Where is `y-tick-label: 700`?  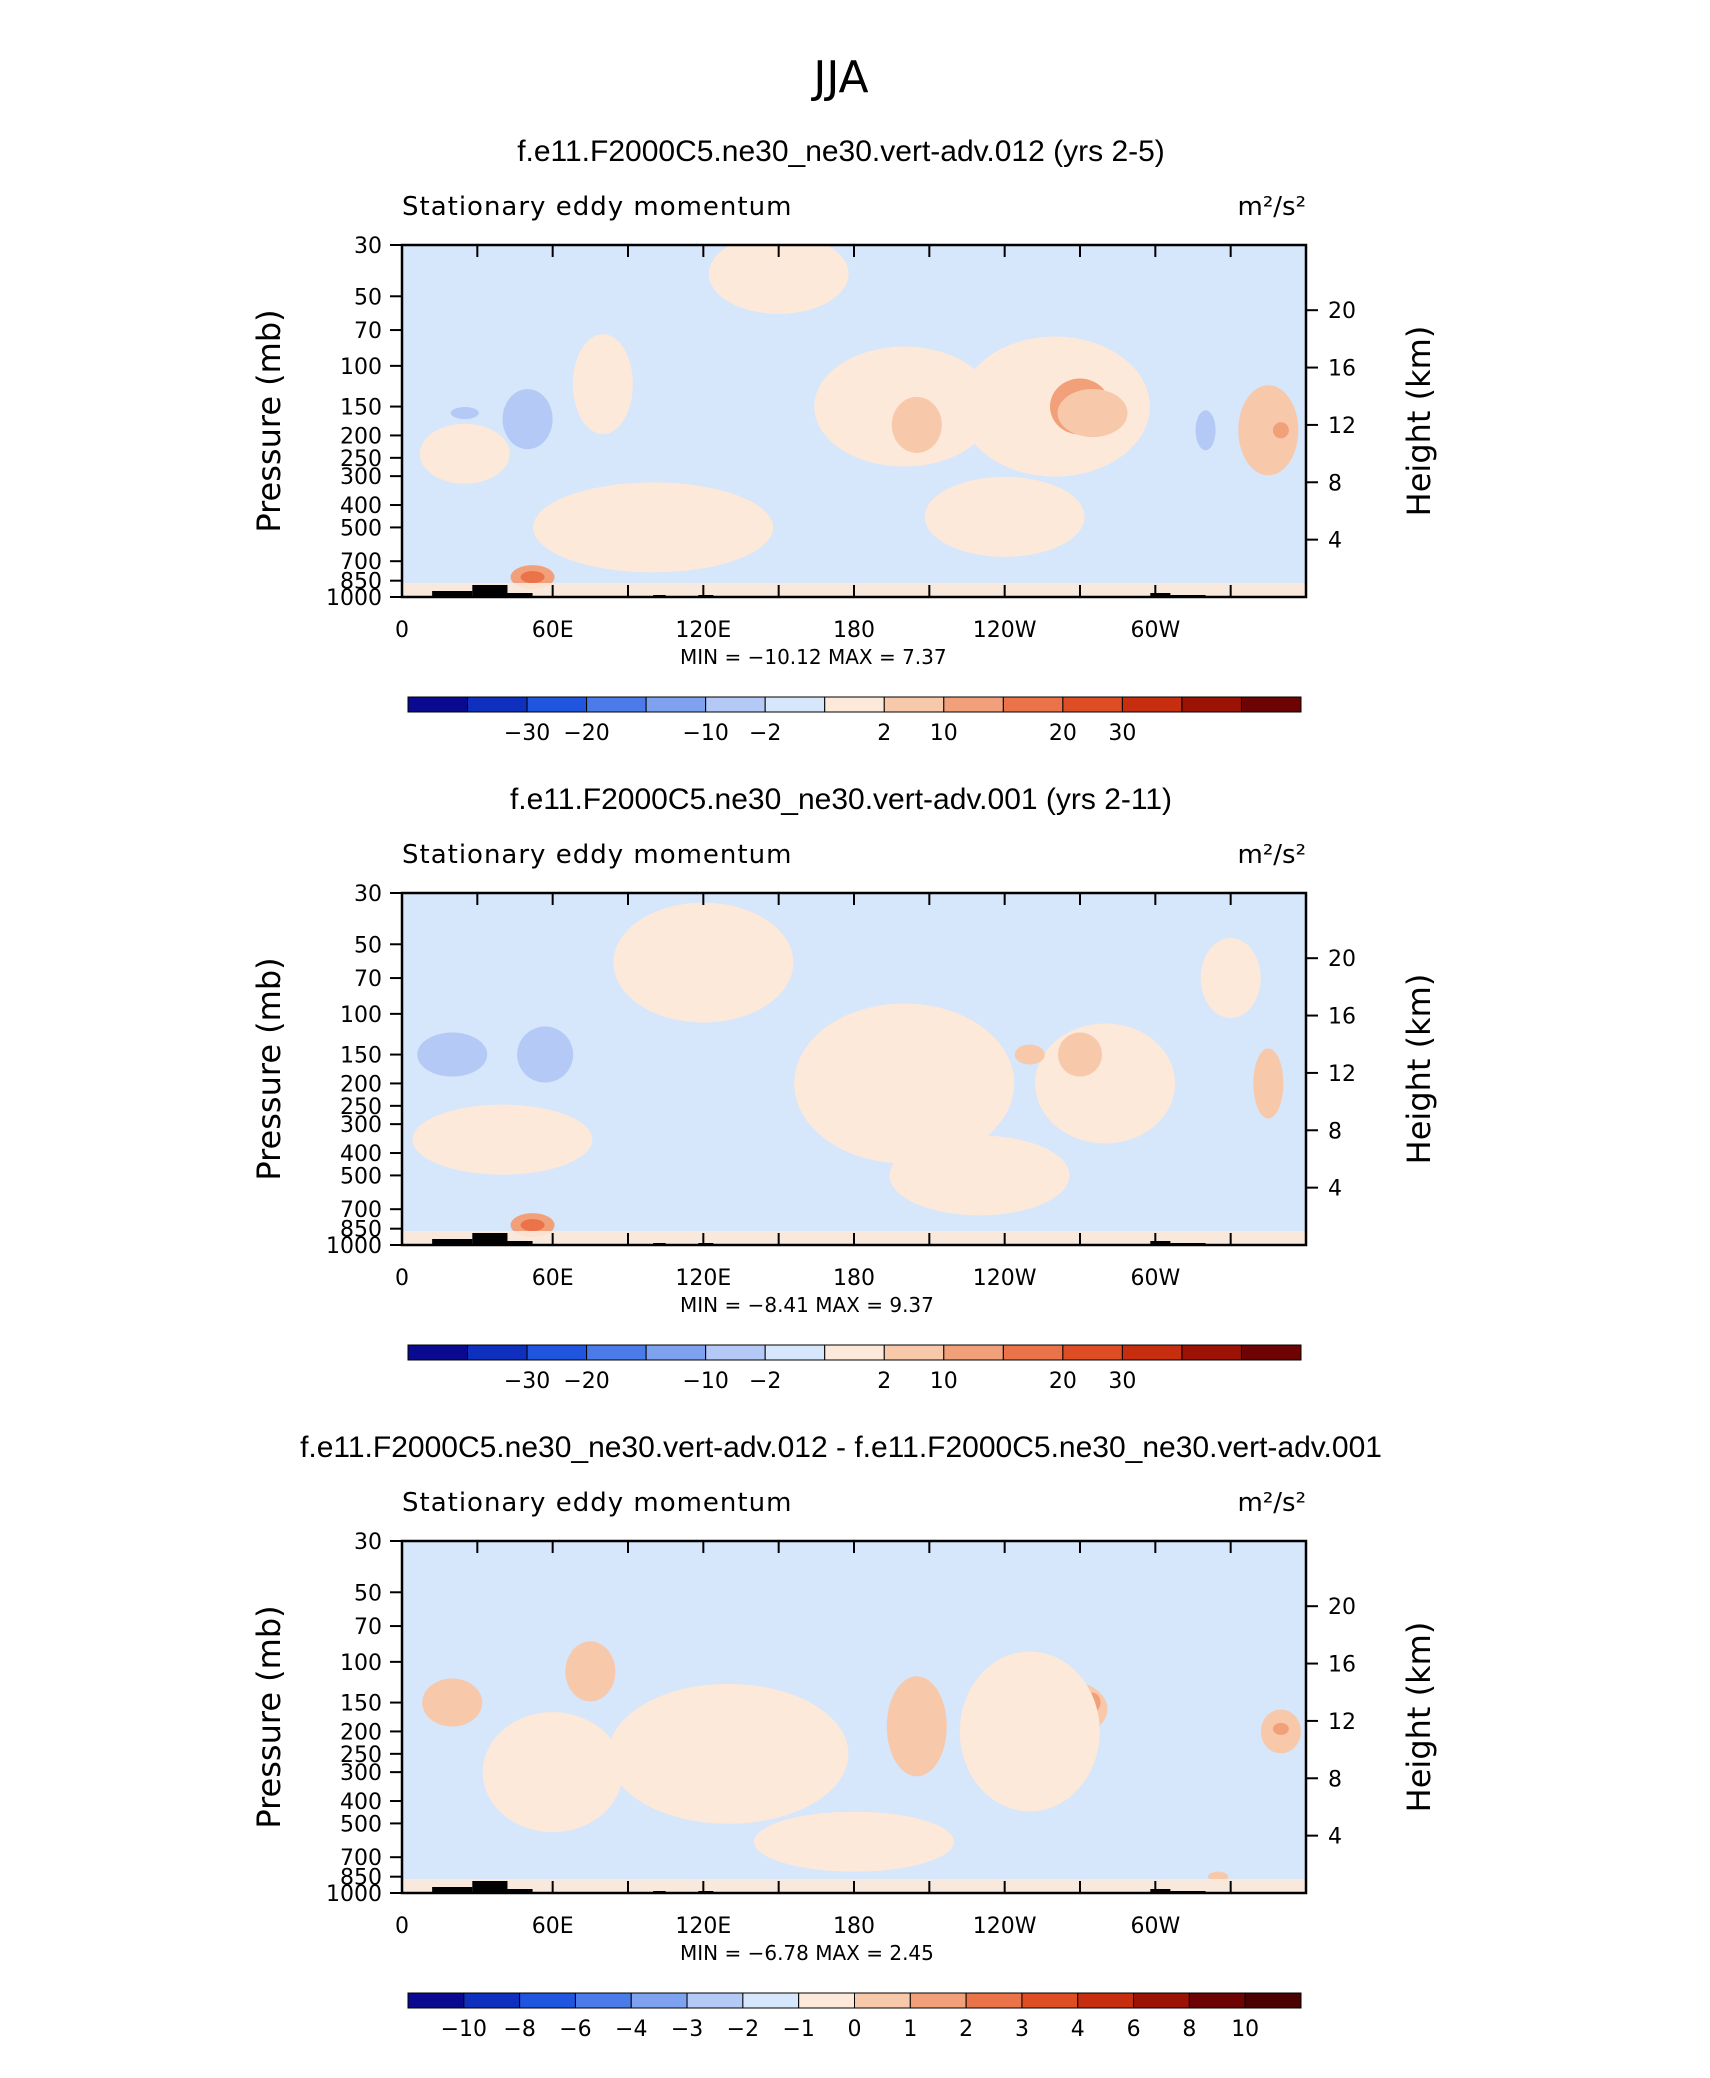
y-tick-label: 700 is located at coordinates (361, 562).